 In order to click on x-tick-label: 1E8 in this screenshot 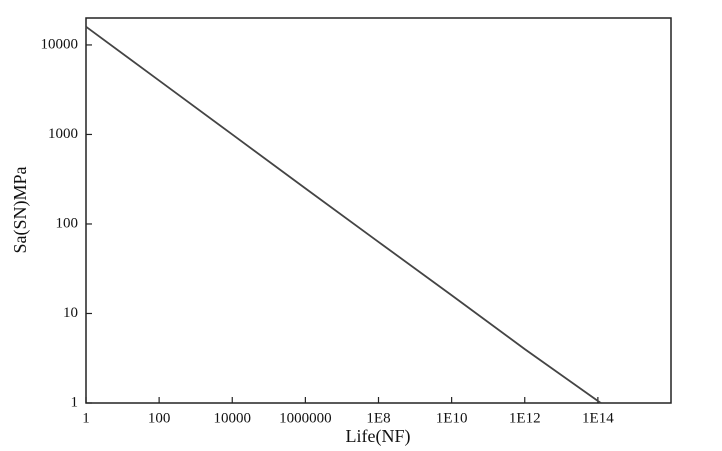, I will do `click(378, 418)`.